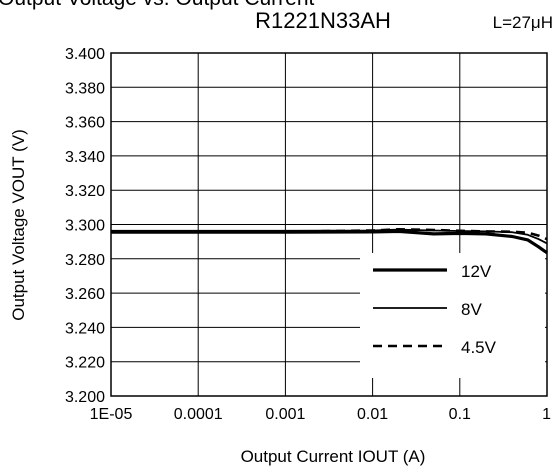 Image resolution: width=553 pixels, height=472 pixels. Describe the element at coordinates (85, 294) in the screenshot. I see `y-tick-label: 3.260` at that location.